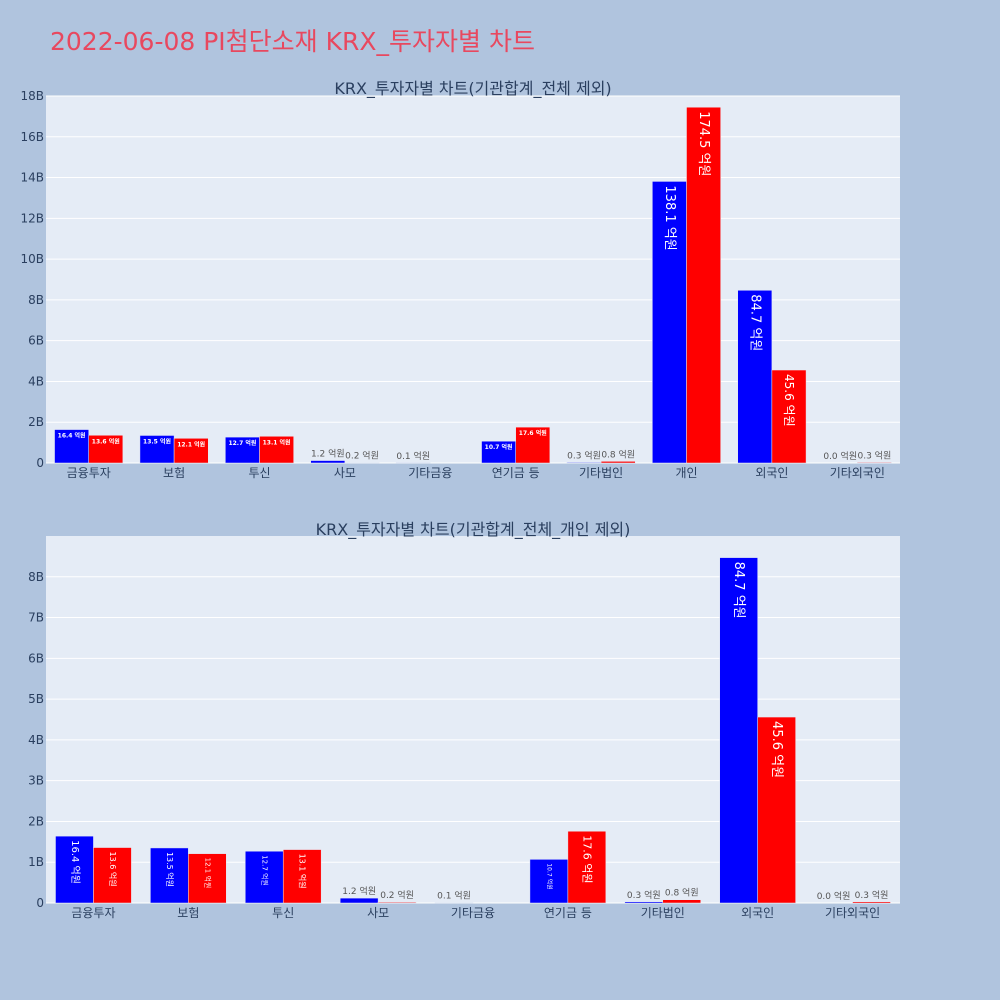  I want to click on chart2-data-label: 1.2 억원, so click(359, 891).